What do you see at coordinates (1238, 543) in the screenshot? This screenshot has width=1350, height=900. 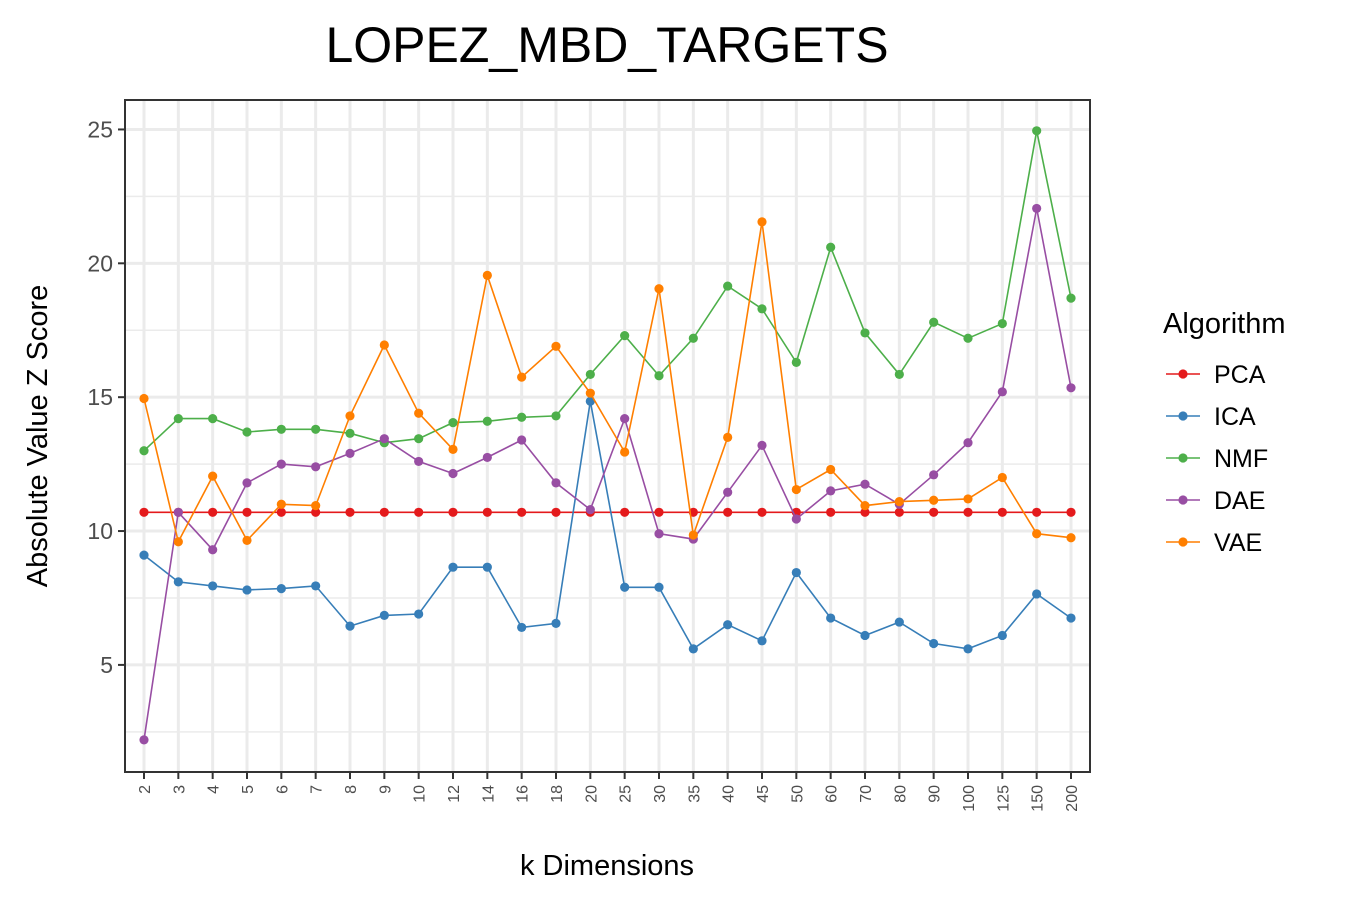 I see `legend-label: VAE` at bounding box center [1238, 543].